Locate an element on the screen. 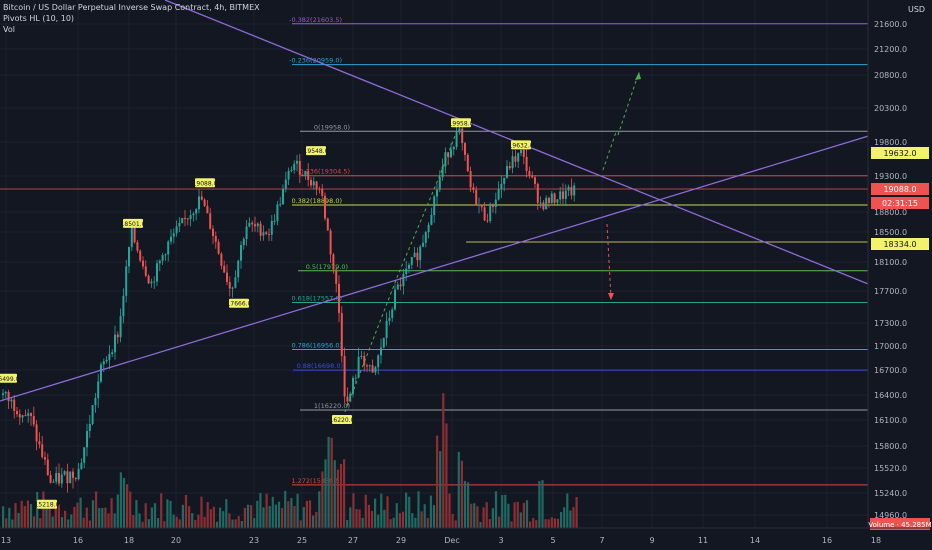 Image resolution: width=932 pixels, height=550 pixels. pivot-label-text: 19958.0 is located at coordinates (461, 123).